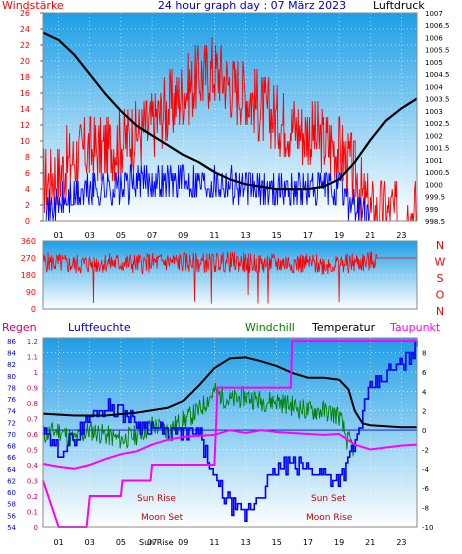 The image size is (462, 554). What do you see at coordinates (121, 542) in the screenshot?
I see `time-tick-label: 05` at bounding box center [121, 542].